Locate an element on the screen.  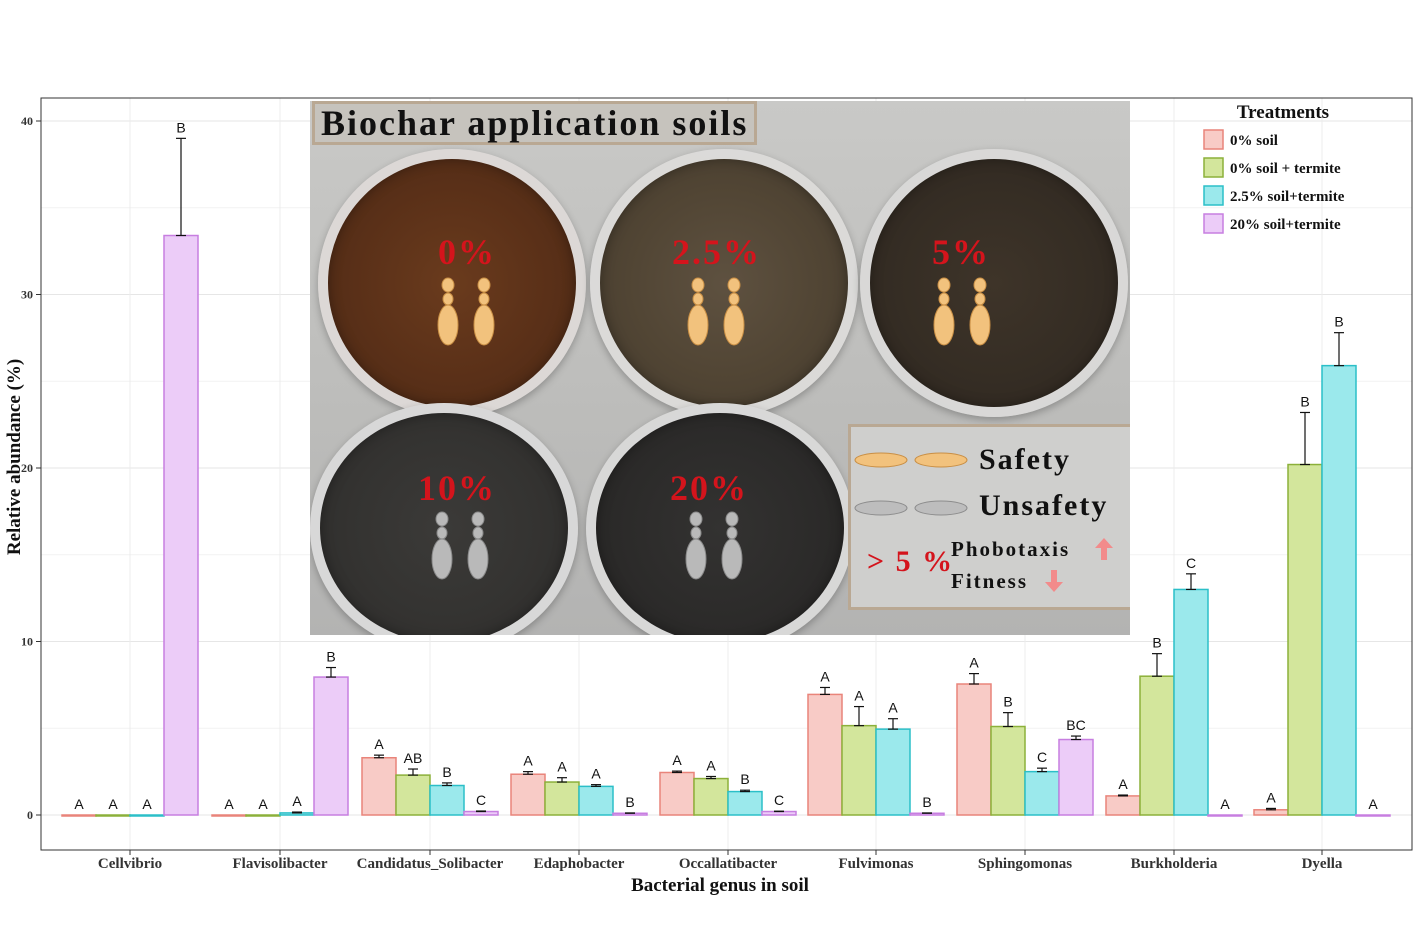
y-tick-label: 0 is located at coordinates (30, 815).